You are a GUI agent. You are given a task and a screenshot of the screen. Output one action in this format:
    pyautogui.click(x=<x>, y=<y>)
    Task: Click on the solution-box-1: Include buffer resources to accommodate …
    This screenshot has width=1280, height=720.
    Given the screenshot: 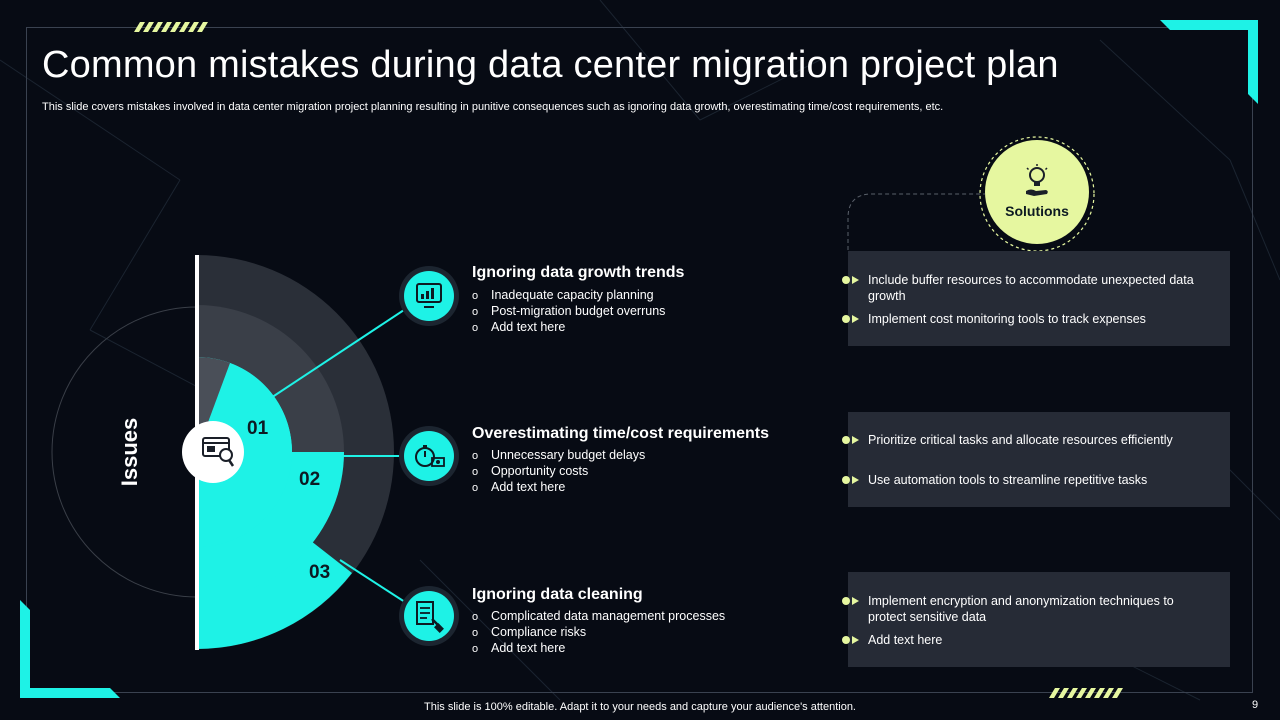 What is the action you would take?
    pyautogui.click(x=1036, y=298)
    